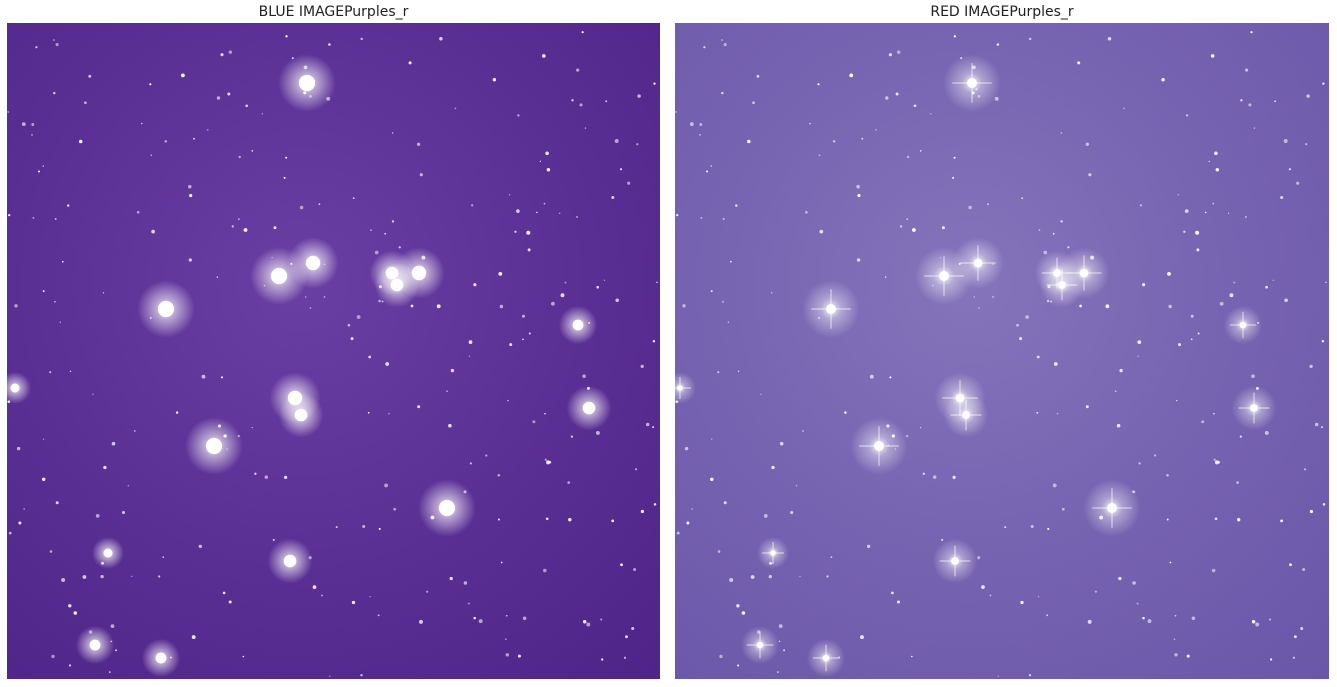  Describe the element at coordinates (1002, 12) in the screenshot. I see `red-image-title: RED IMAGEPurples_r` at that location.